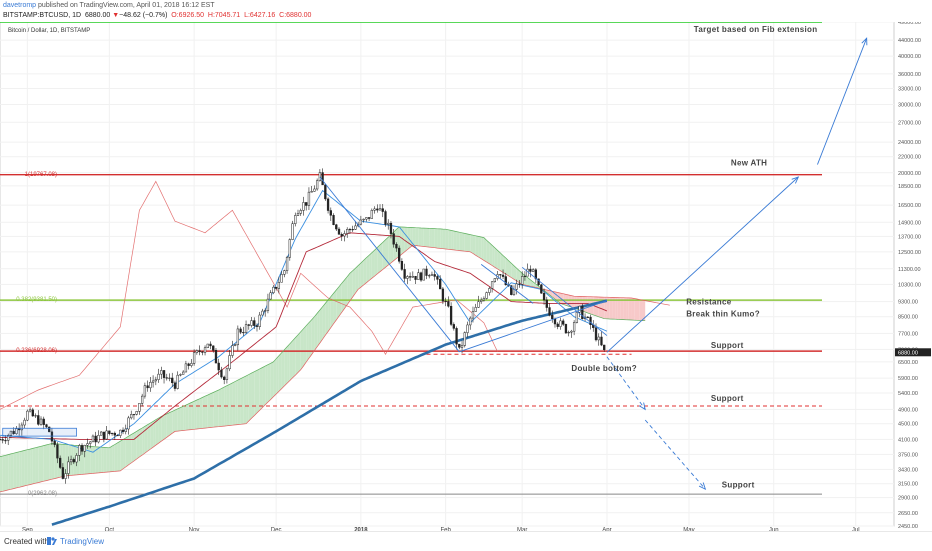 The height and width of the screenshot is (551, 932). I want to click on y-tick-label: 33000.00, so click(909, 90).